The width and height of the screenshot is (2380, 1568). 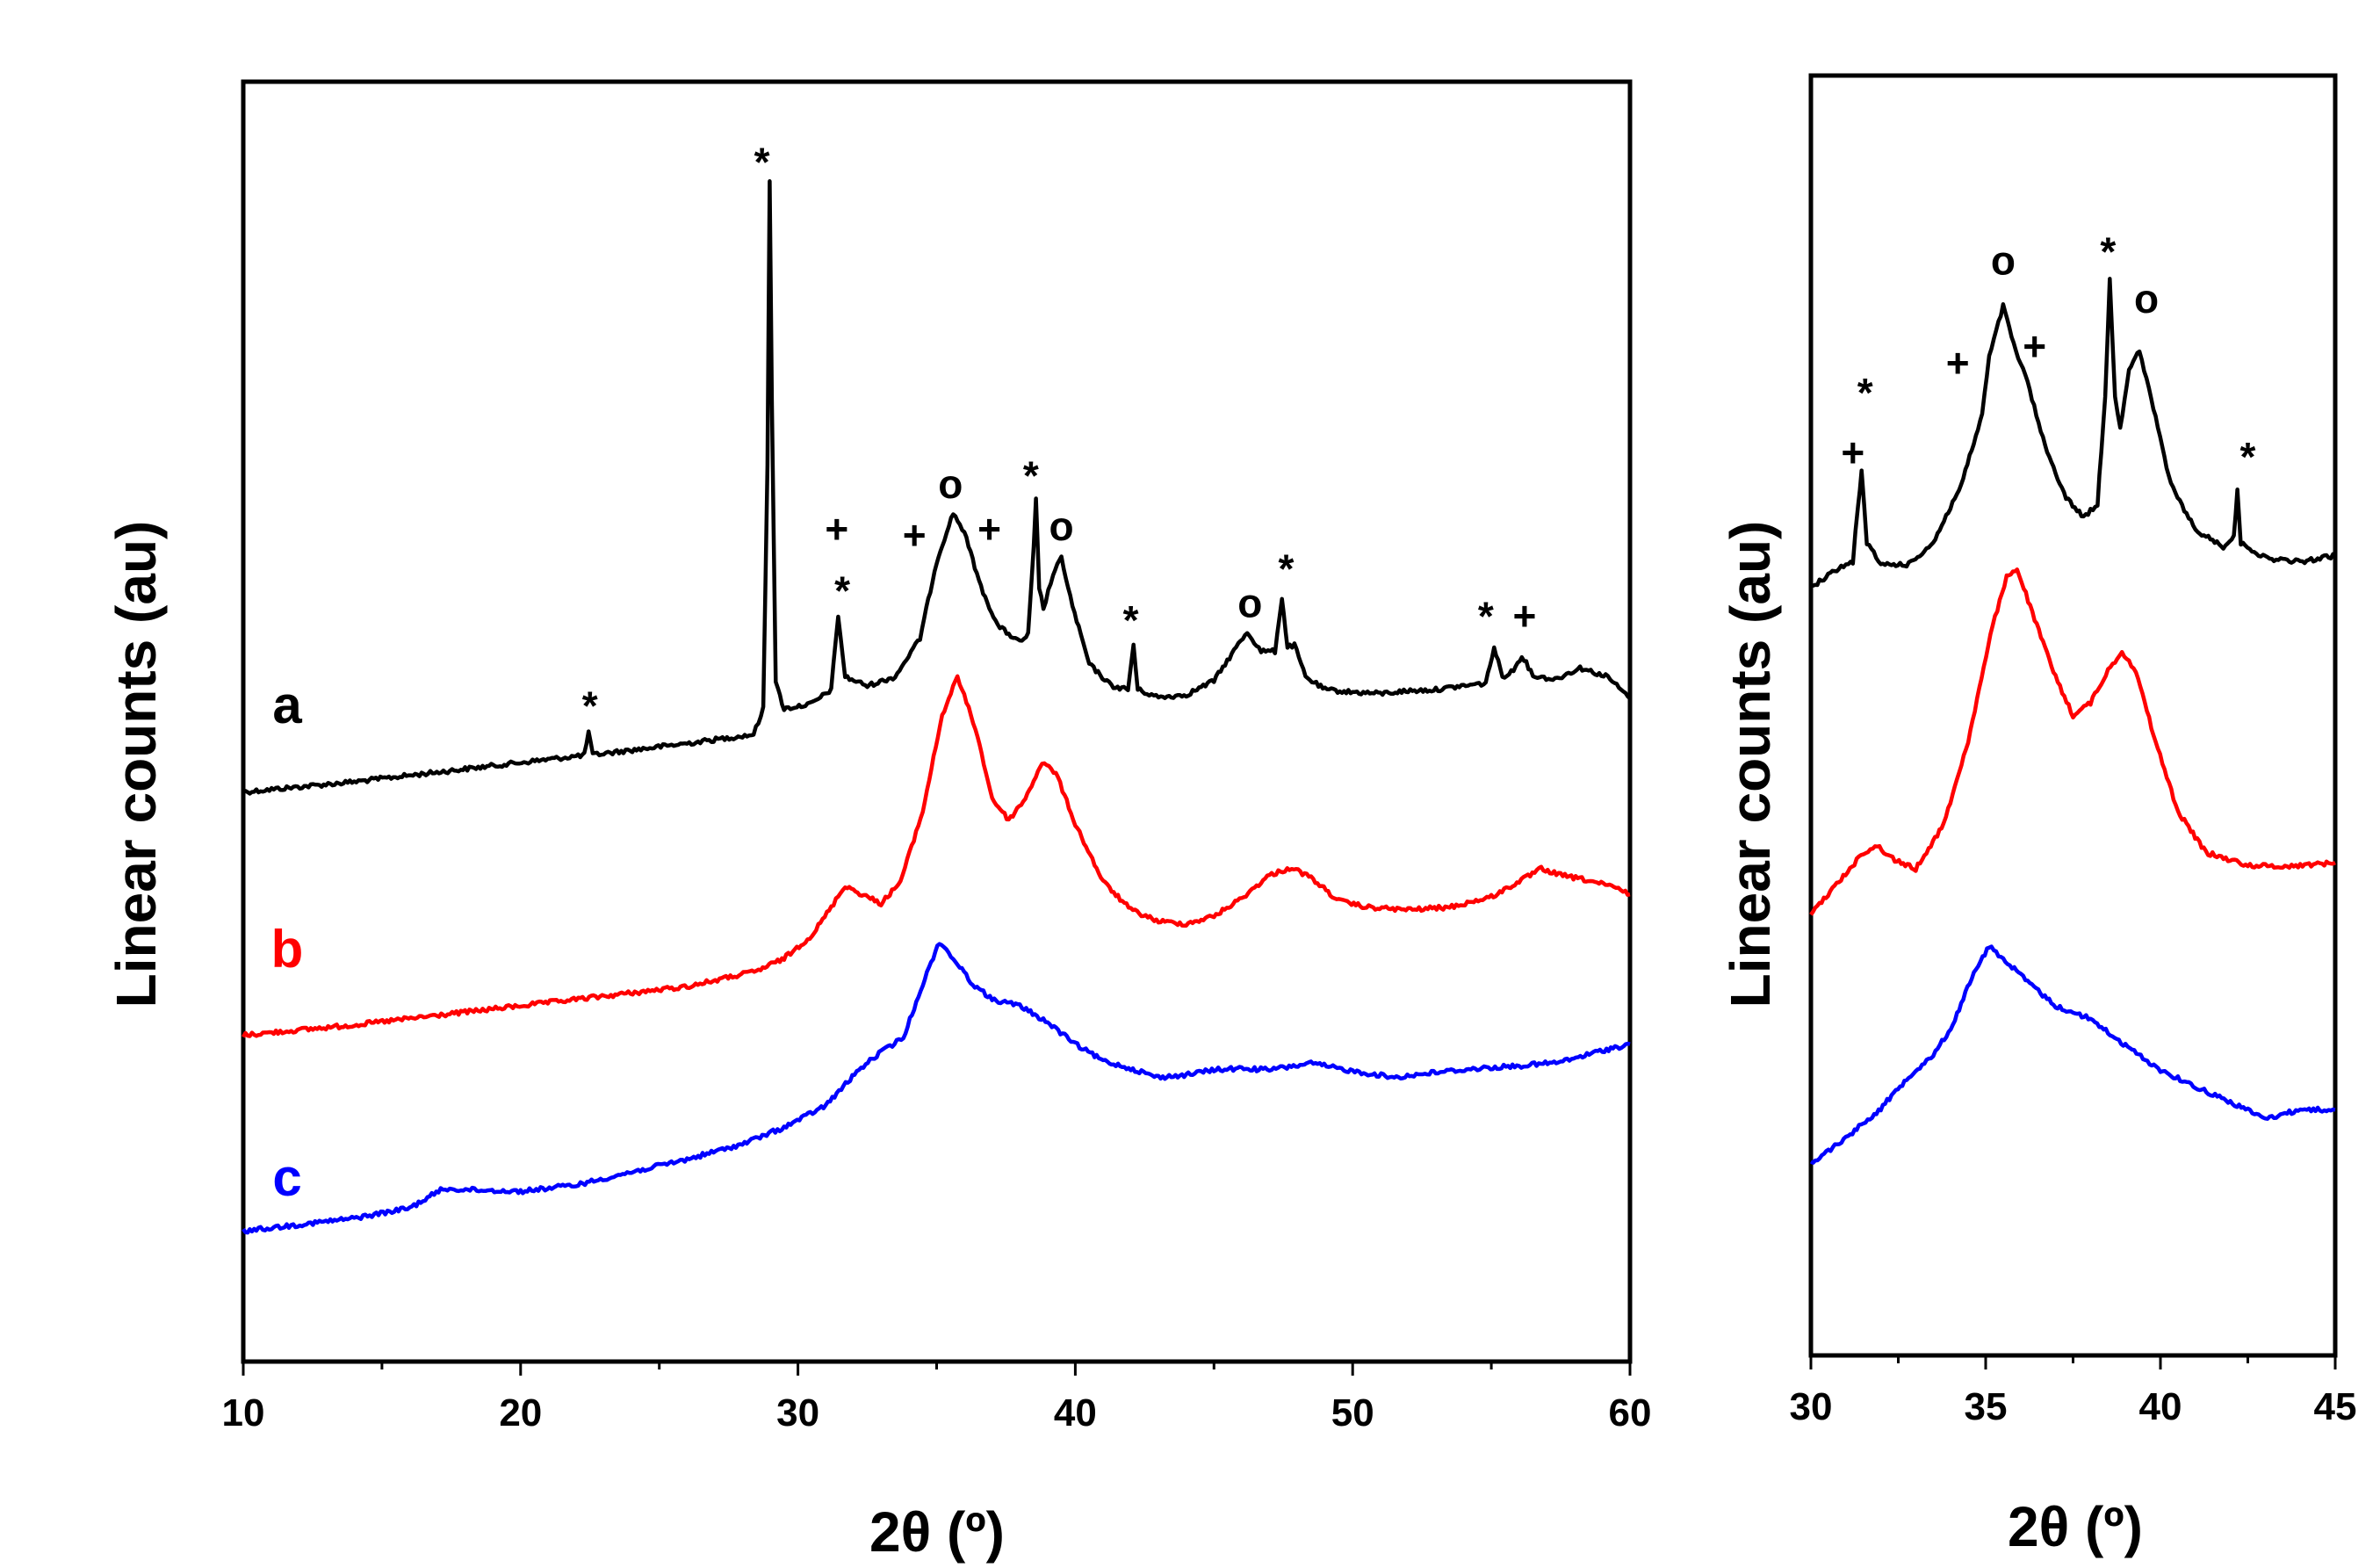 What do you see at coordinates (1750, 764) in the screenshot?
I see `inset-y-axis-title: Linear counts (au)` at bounding box center [1750, 764].